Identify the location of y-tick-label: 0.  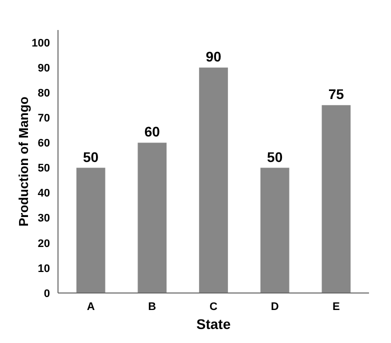
(47, 294).